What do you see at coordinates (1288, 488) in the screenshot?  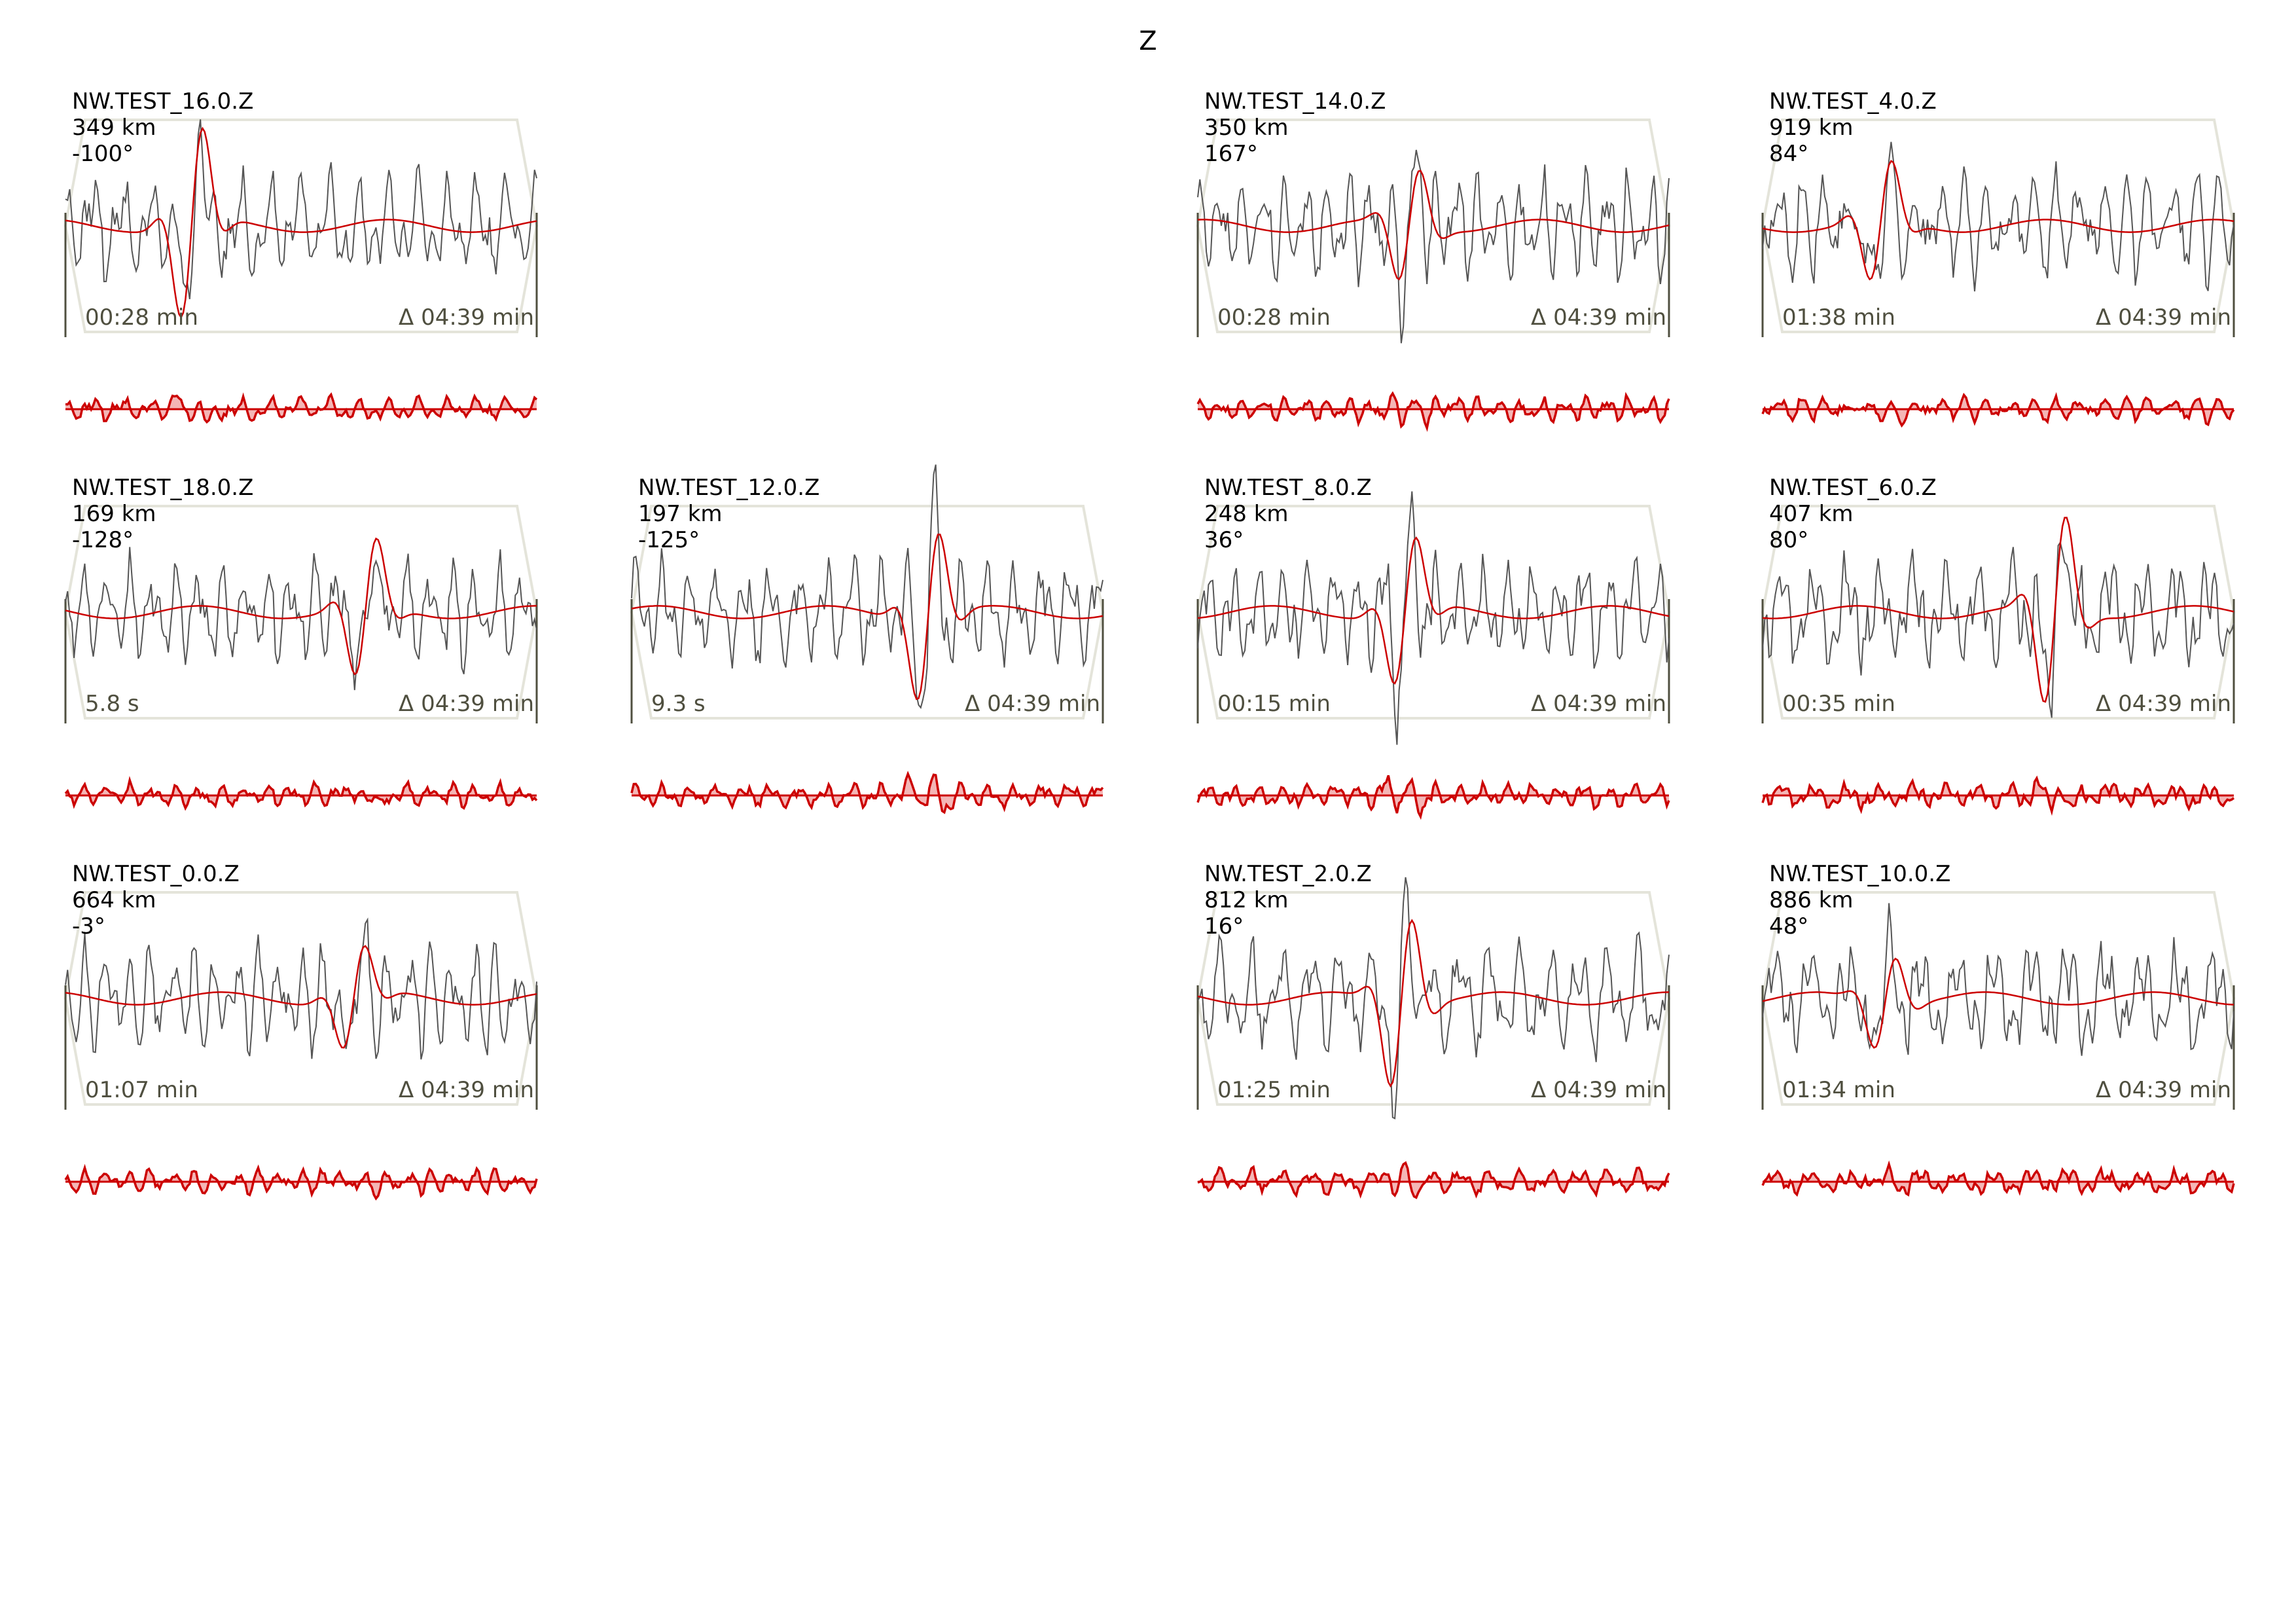 I see `station-label: NW.TEST_8.0.Z` at bounding box center [1288, 488].